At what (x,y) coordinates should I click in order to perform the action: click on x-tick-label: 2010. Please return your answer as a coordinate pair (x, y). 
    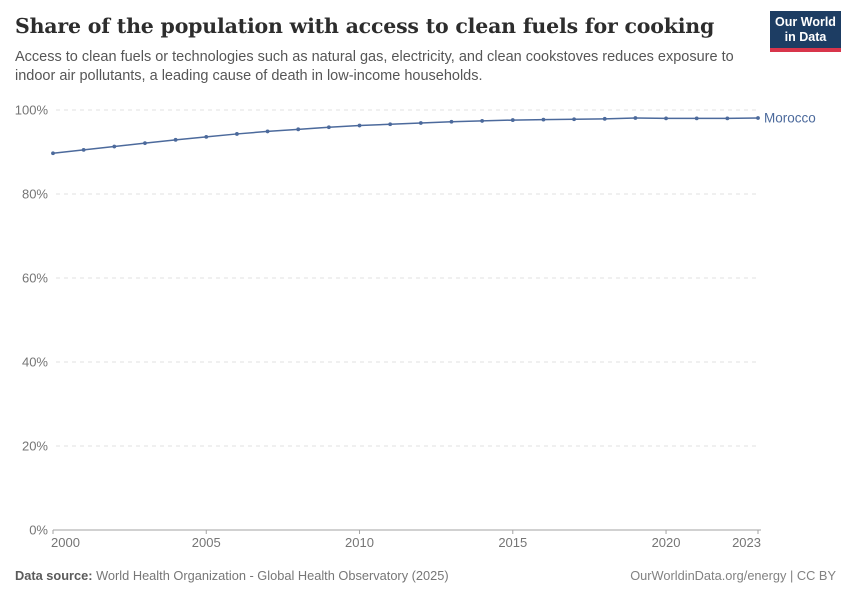
    Looking at the image, I should click on (359, 542).